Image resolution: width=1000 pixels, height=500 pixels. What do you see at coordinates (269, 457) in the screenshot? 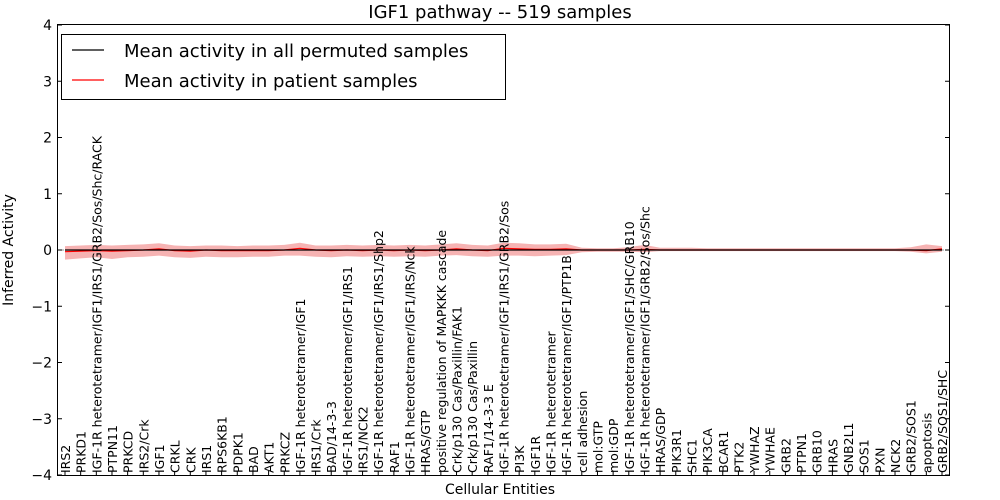
I see `x-category-label: AKT1` at bounding box center [269, 457].